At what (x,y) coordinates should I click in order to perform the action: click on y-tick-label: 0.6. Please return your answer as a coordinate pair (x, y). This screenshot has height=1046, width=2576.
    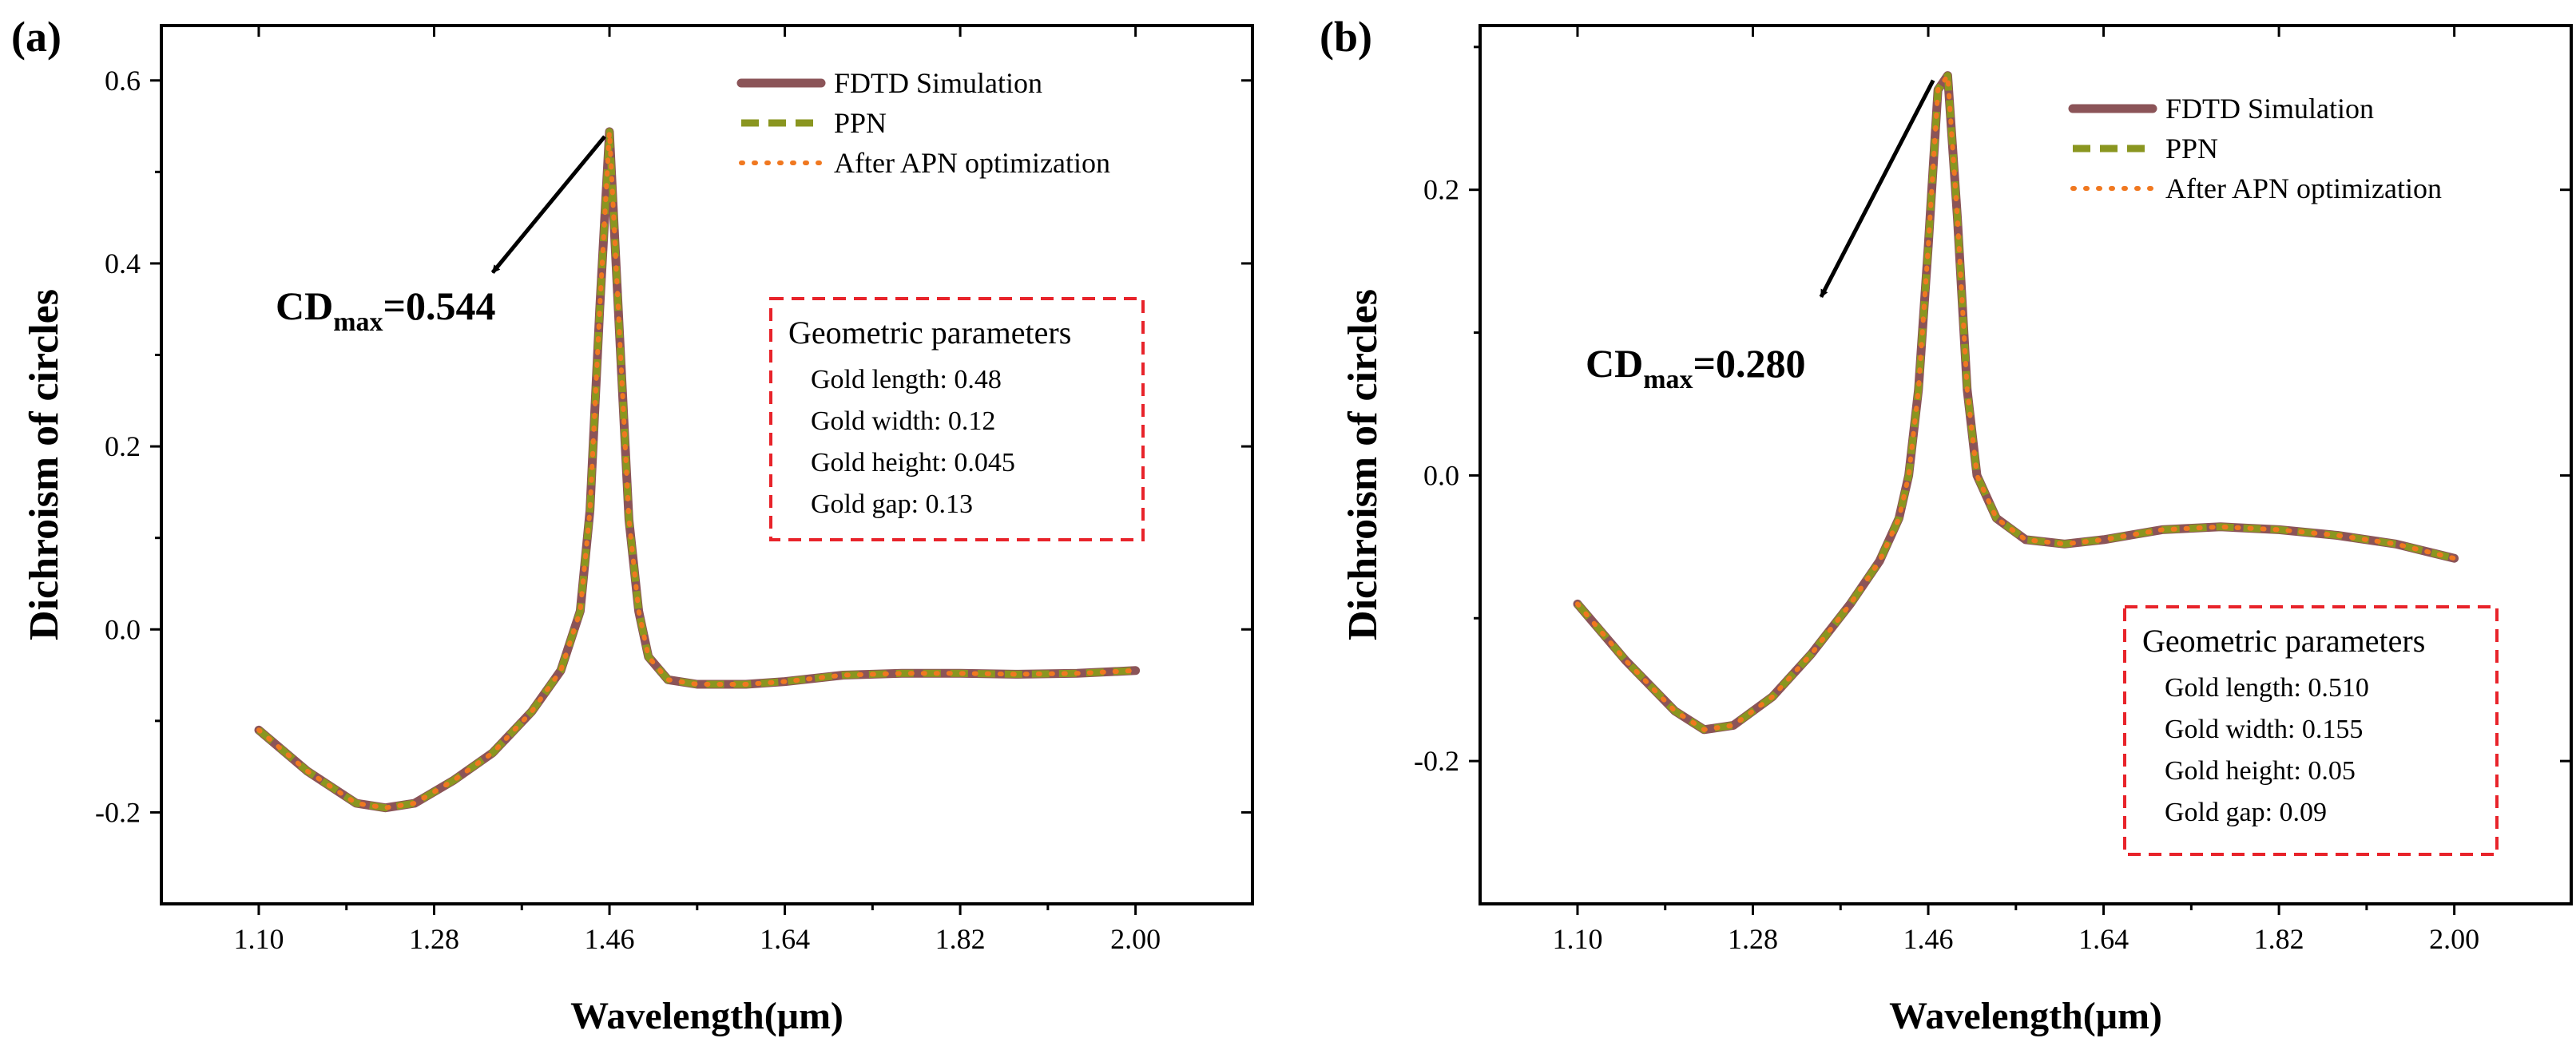
    Looking at the image, I should click on (123, 81).